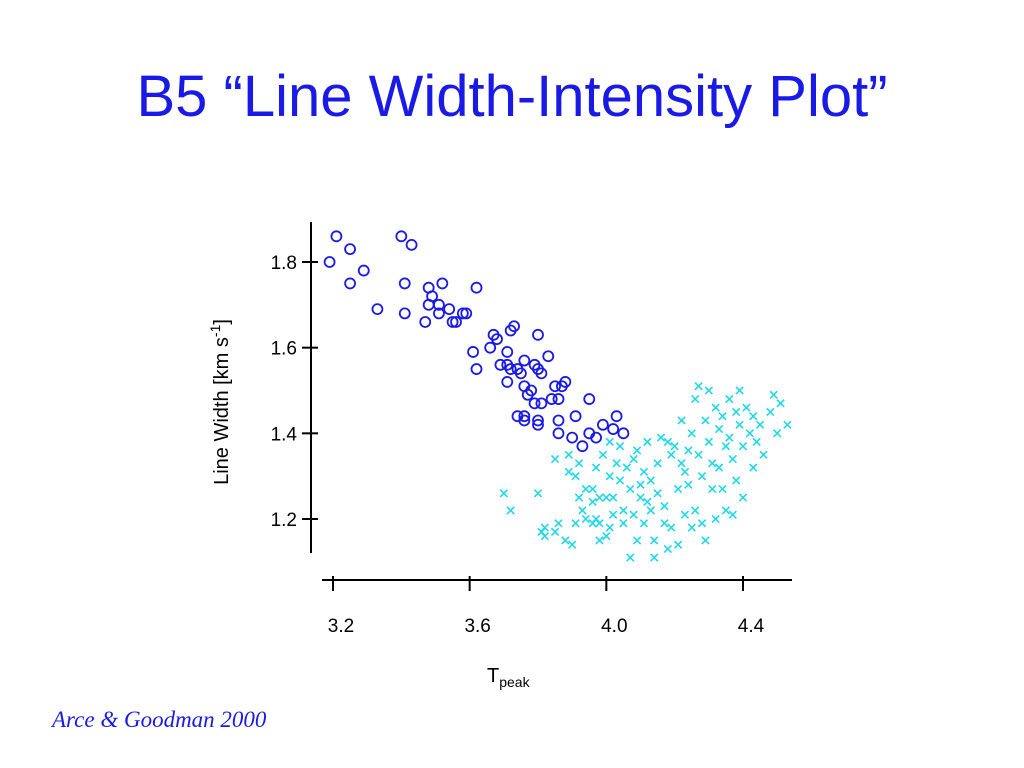  Describe the element at coordinates (284, 520) in the screenshot. I see `y-tick-label: 1.2` at that location.